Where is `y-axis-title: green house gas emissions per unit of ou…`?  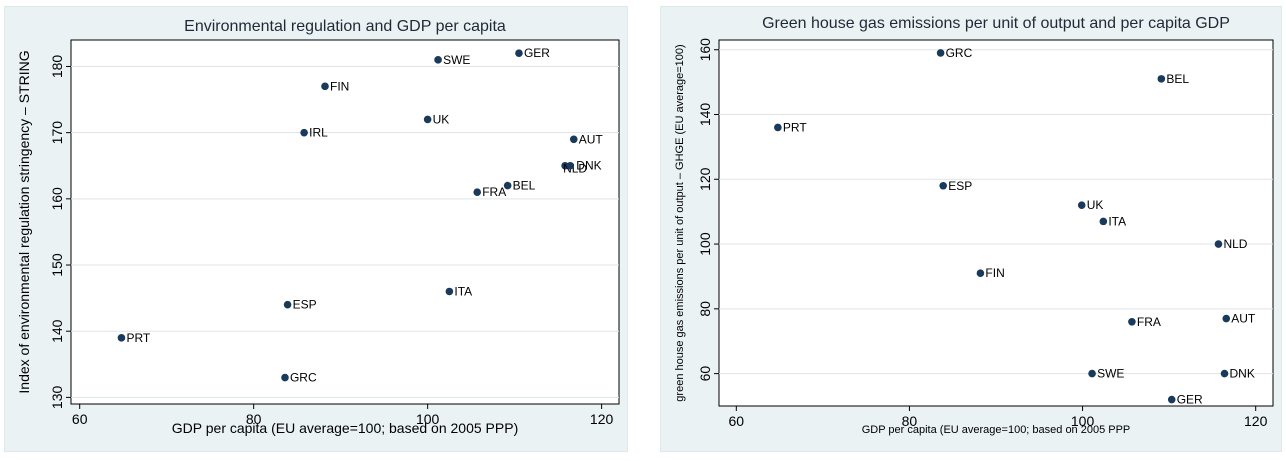 y-axis-title: green house gas emissions per unit of ou… is located at coordinates (680, 222).